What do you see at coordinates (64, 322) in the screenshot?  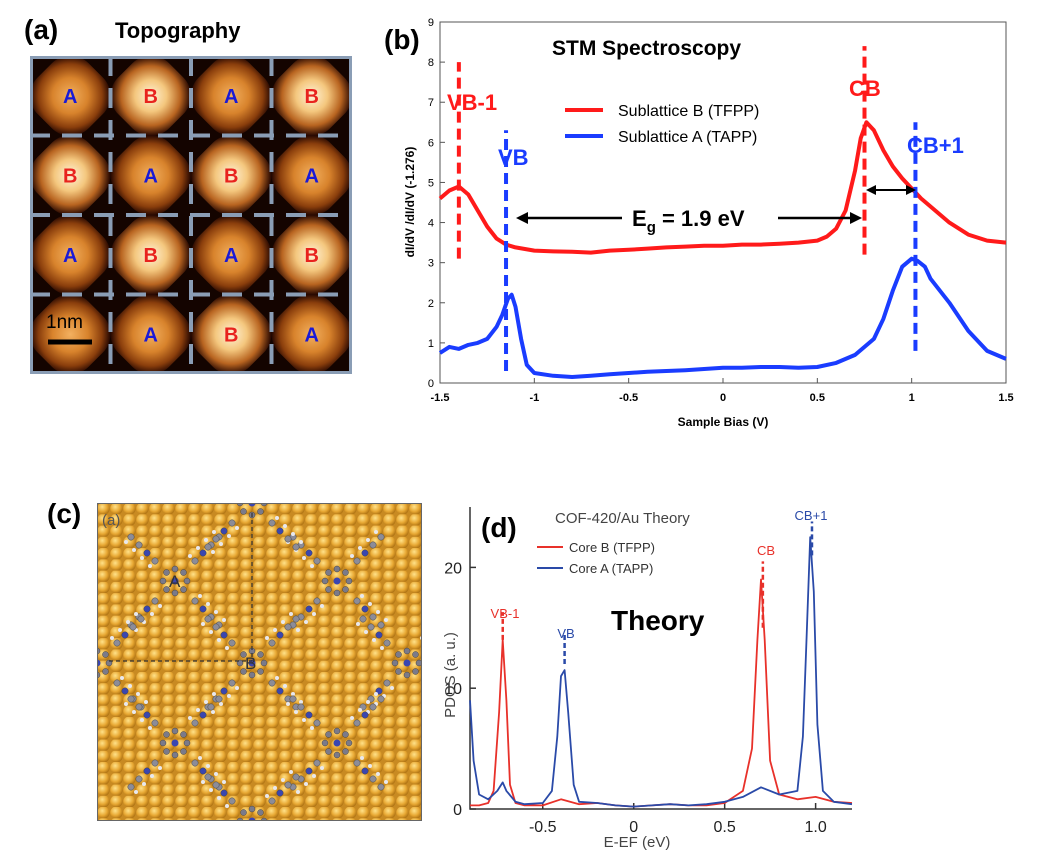 I see `scale-bar-label: 1nm` at bounding box center [64, 322].